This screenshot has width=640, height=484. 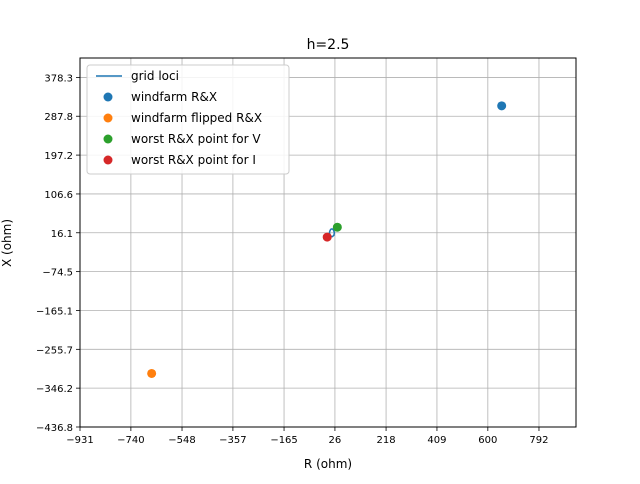 I want to click on y-tick-label: 287.8, so click(x=58, y=117).